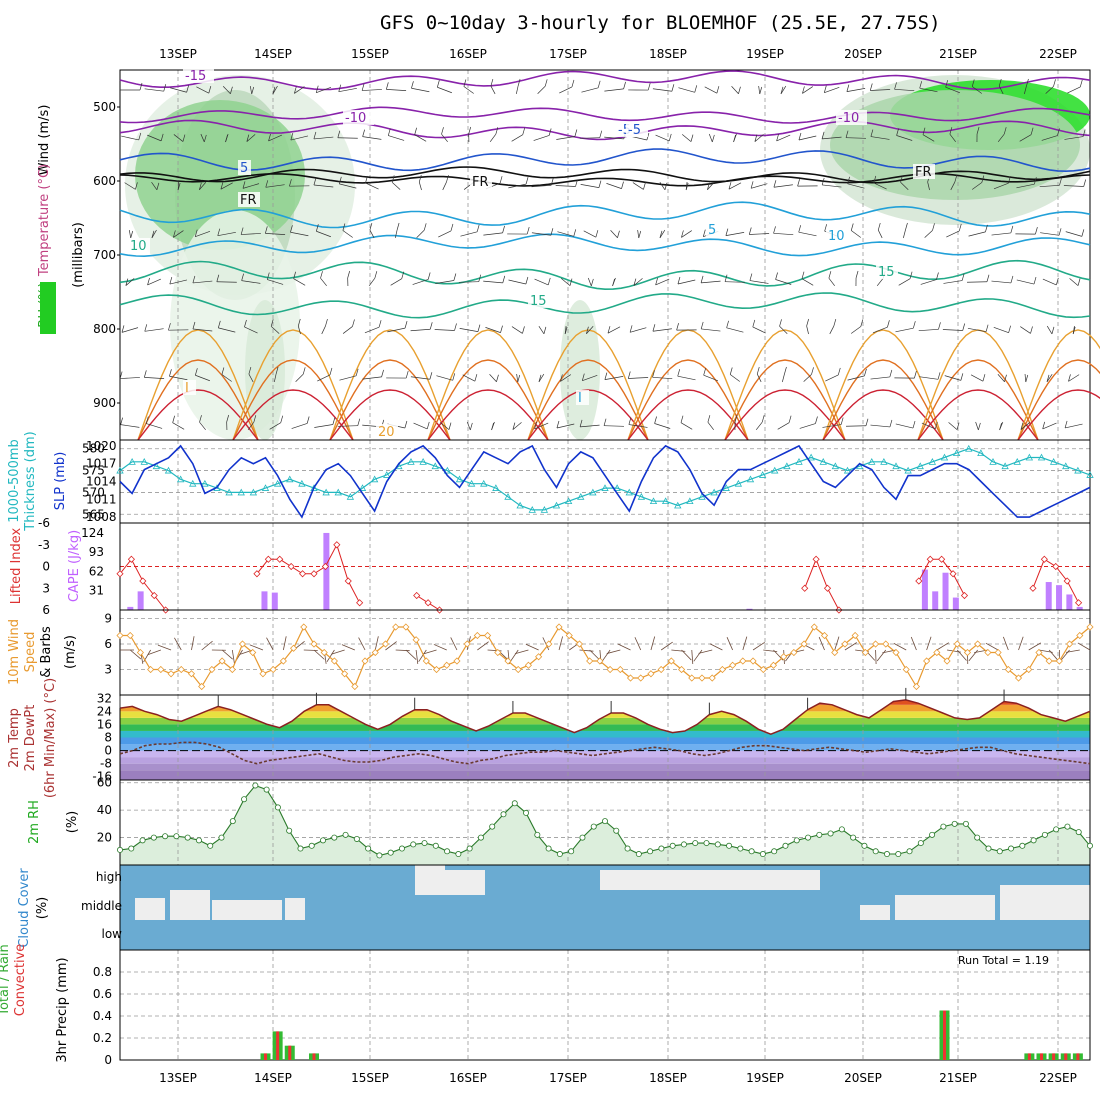  I want to click on contour-label: 15, so click(538, 301).